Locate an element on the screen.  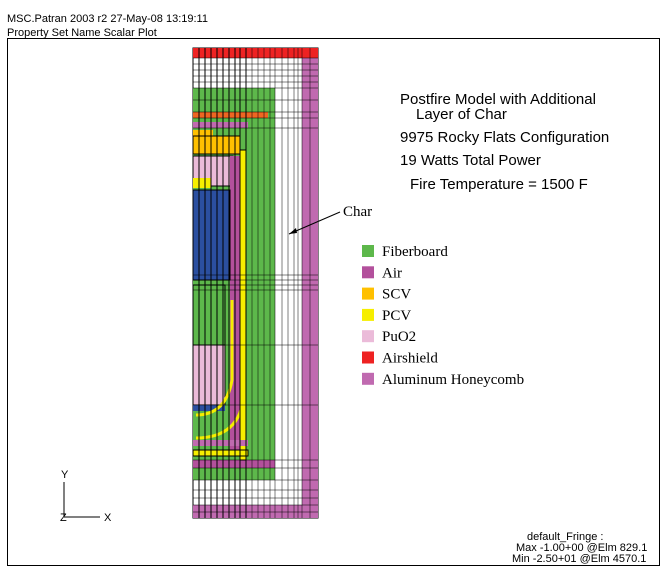
annotation: Char is located at coordinates (357, 212).